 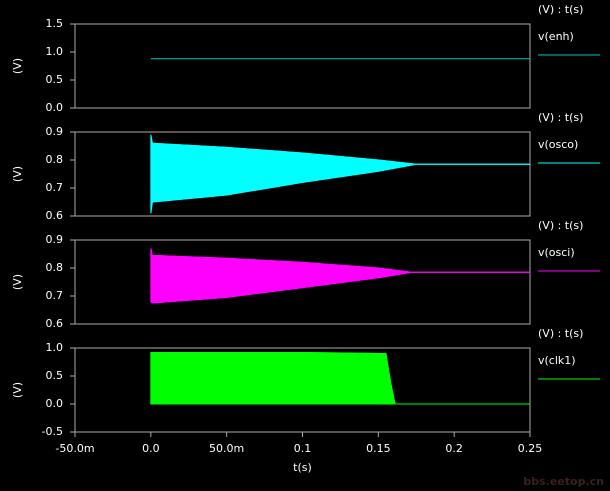 I want to click on legend-label: v(clk1), so click(x=557, y=360).